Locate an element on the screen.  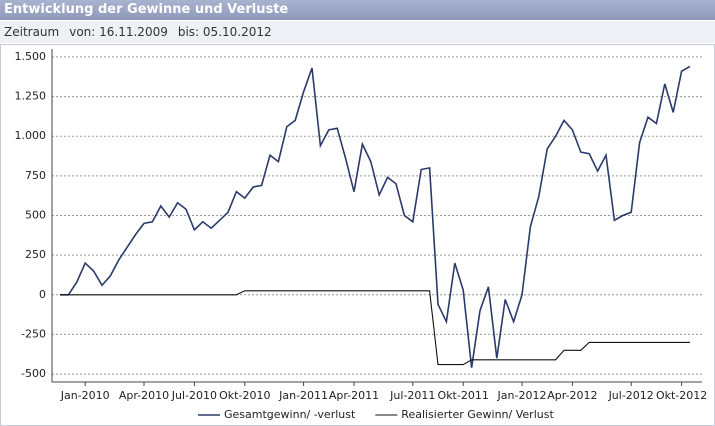
period-from: von: 16.11.2009 is located at coordinates (118, 32).